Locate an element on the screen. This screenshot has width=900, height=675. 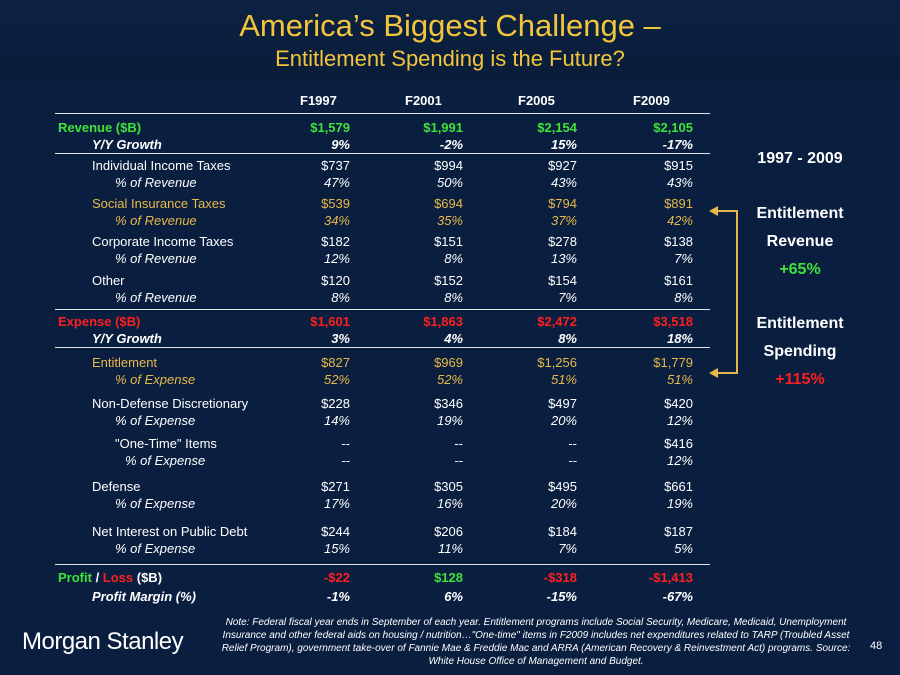
cell: $346 is located at coordinates (448, 403).